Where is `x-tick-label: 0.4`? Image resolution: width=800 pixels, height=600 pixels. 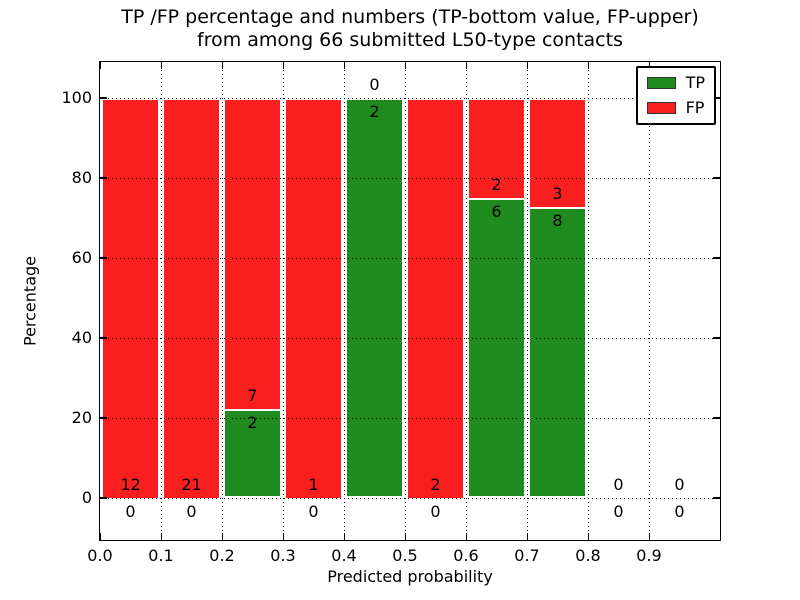 x-tick-label: 0.4 is located at coordinates (344, 555).